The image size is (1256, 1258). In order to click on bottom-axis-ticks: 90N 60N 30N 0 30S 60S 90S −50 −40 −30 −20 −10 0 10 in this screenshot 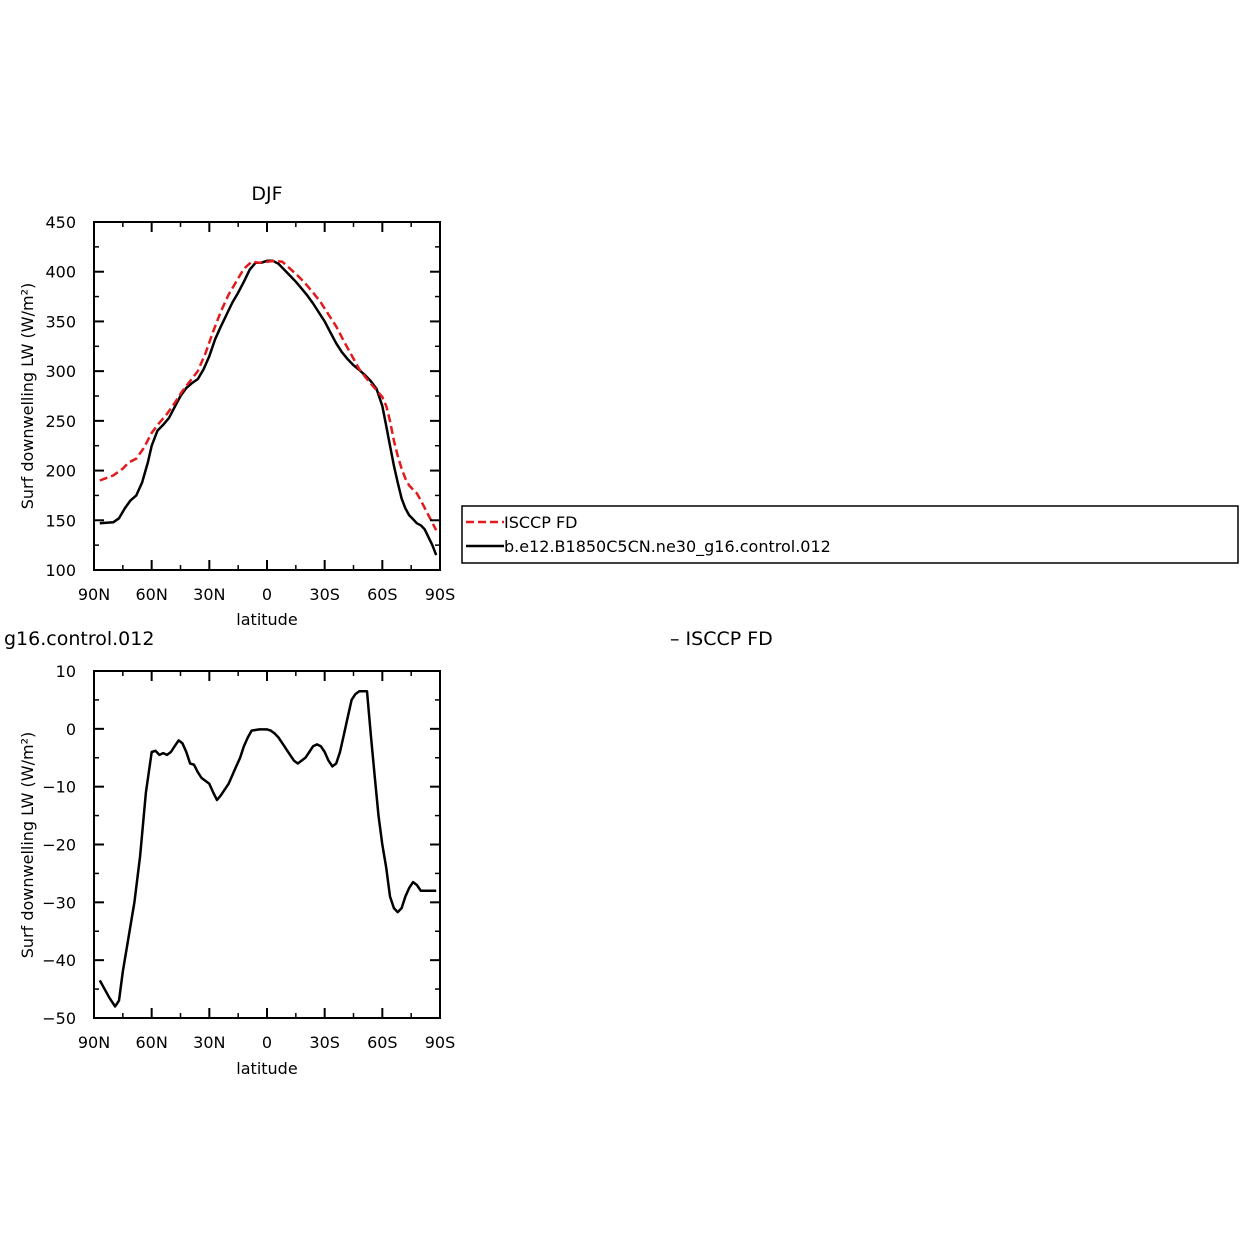, I will do `click(248, 857)`.